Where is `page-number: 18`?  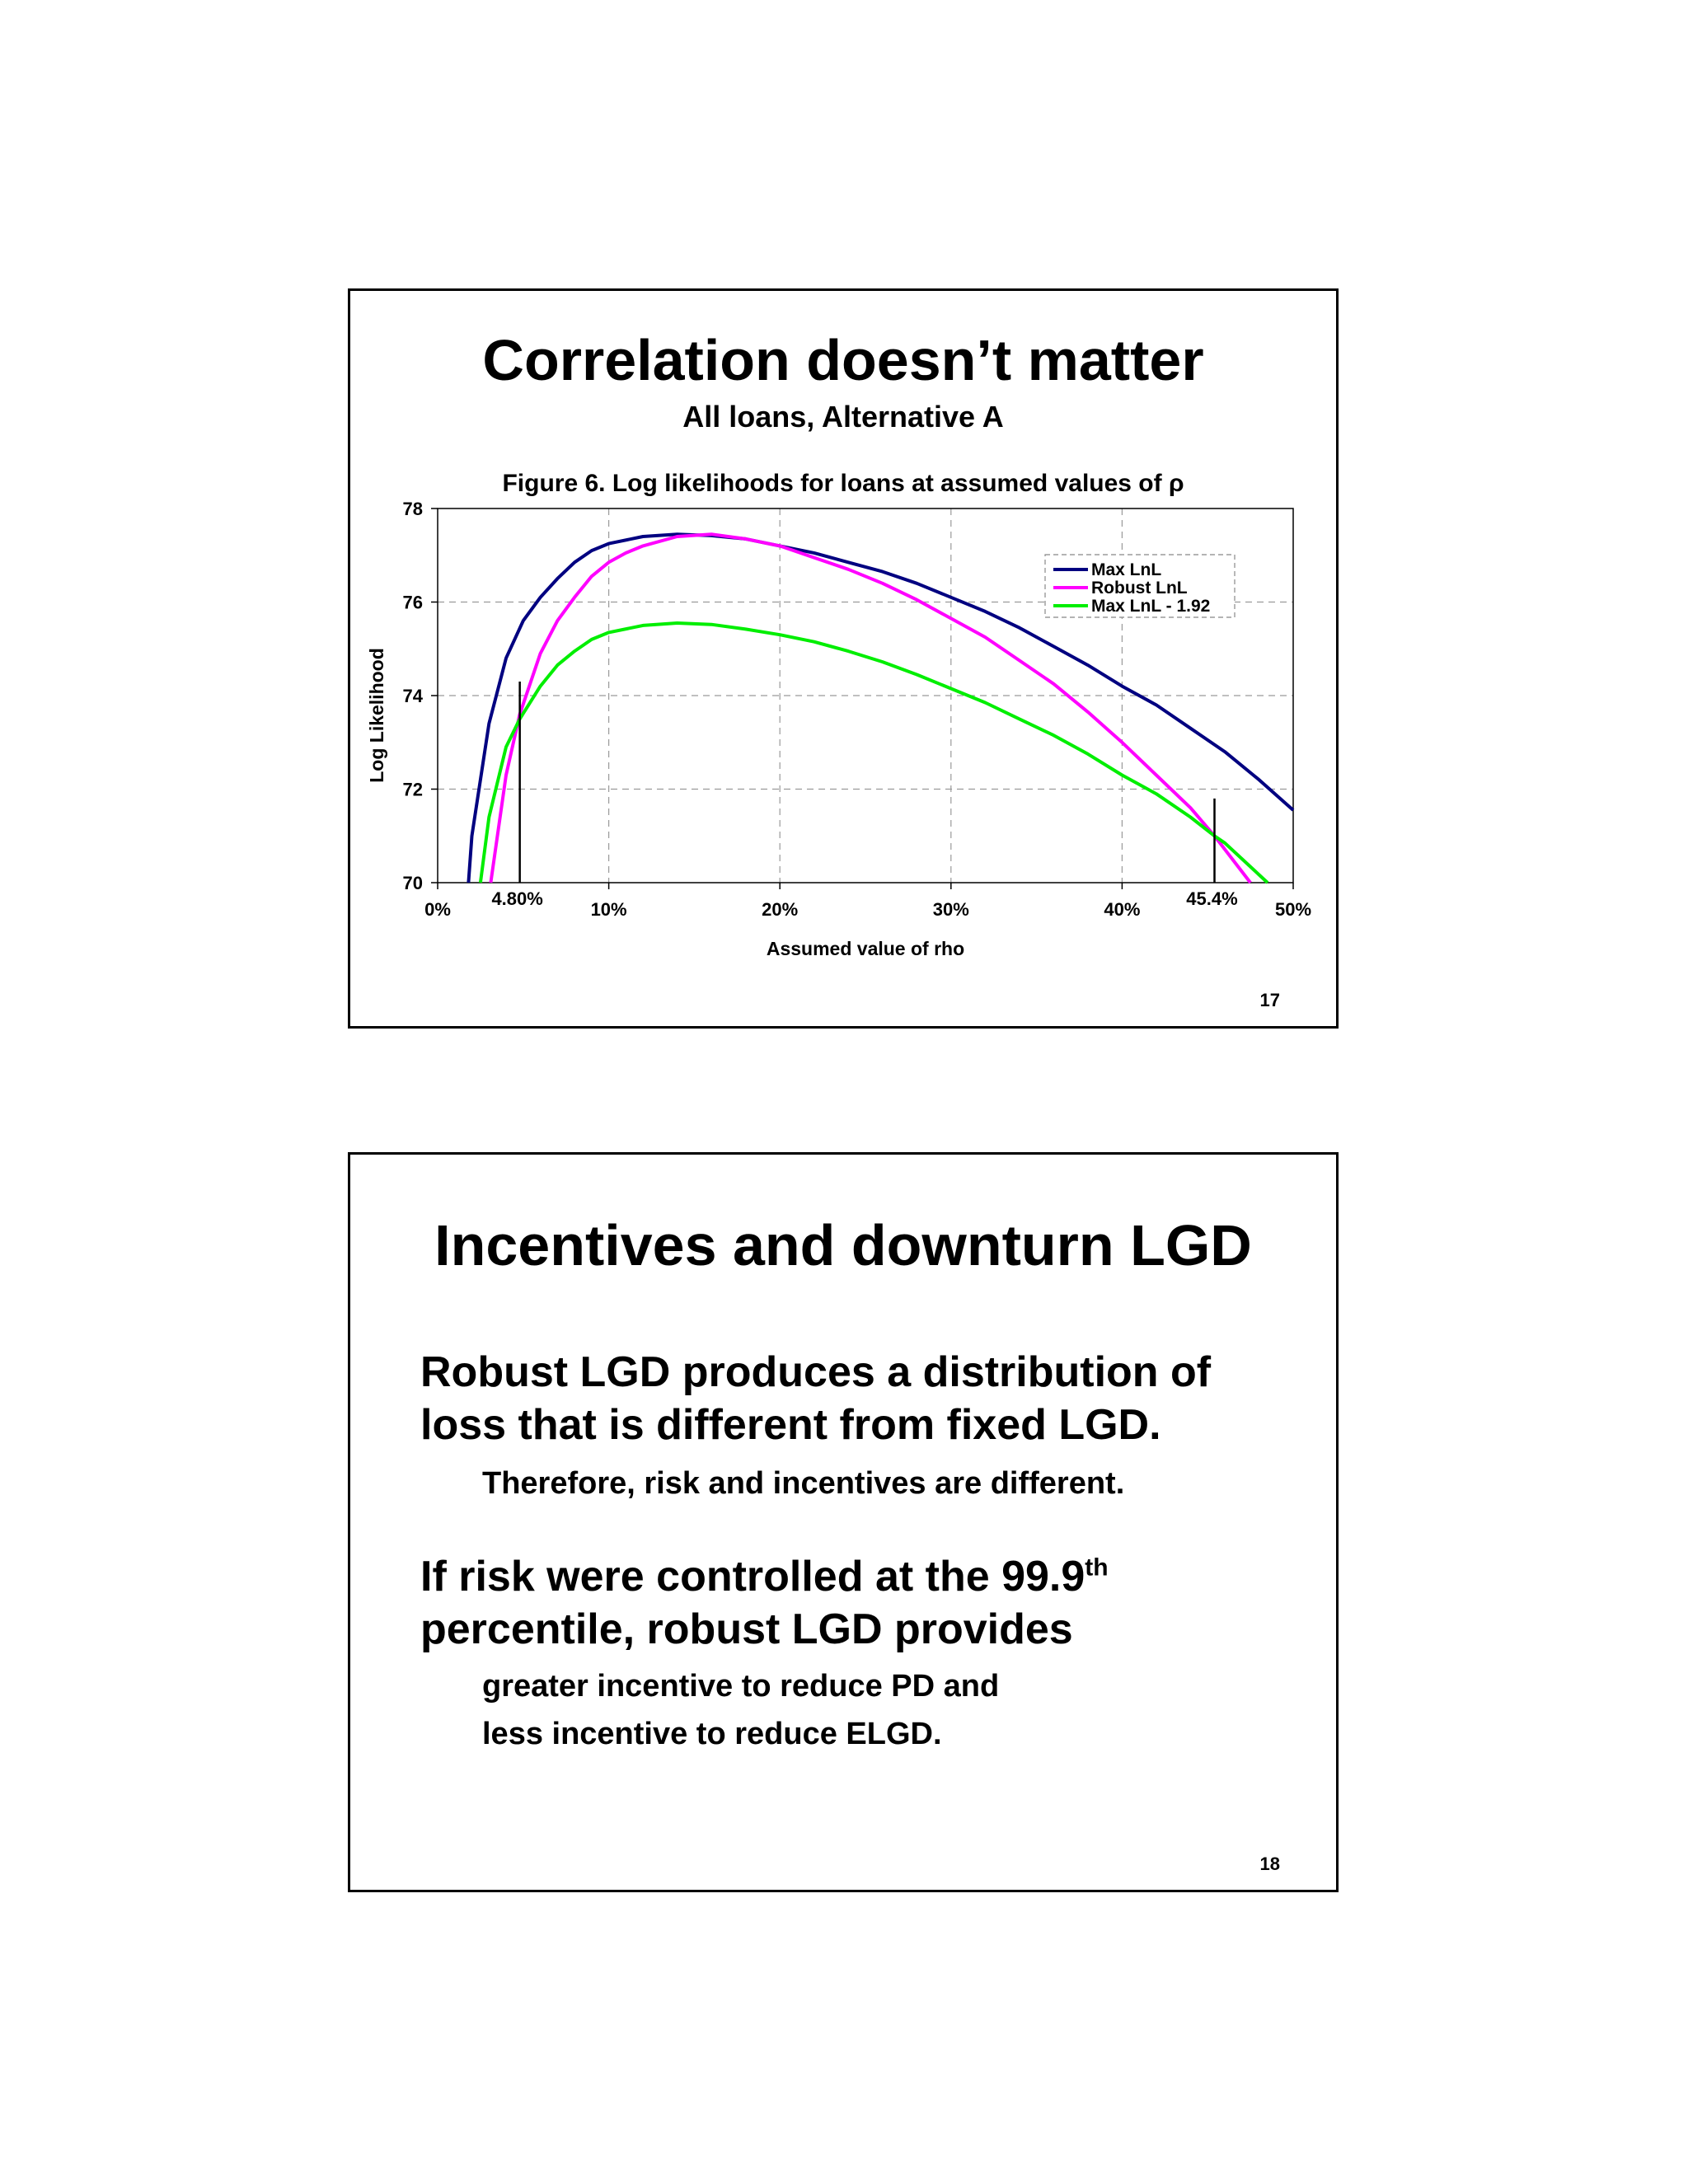 page-number: 18 is located at coordinates (1270, 1864).